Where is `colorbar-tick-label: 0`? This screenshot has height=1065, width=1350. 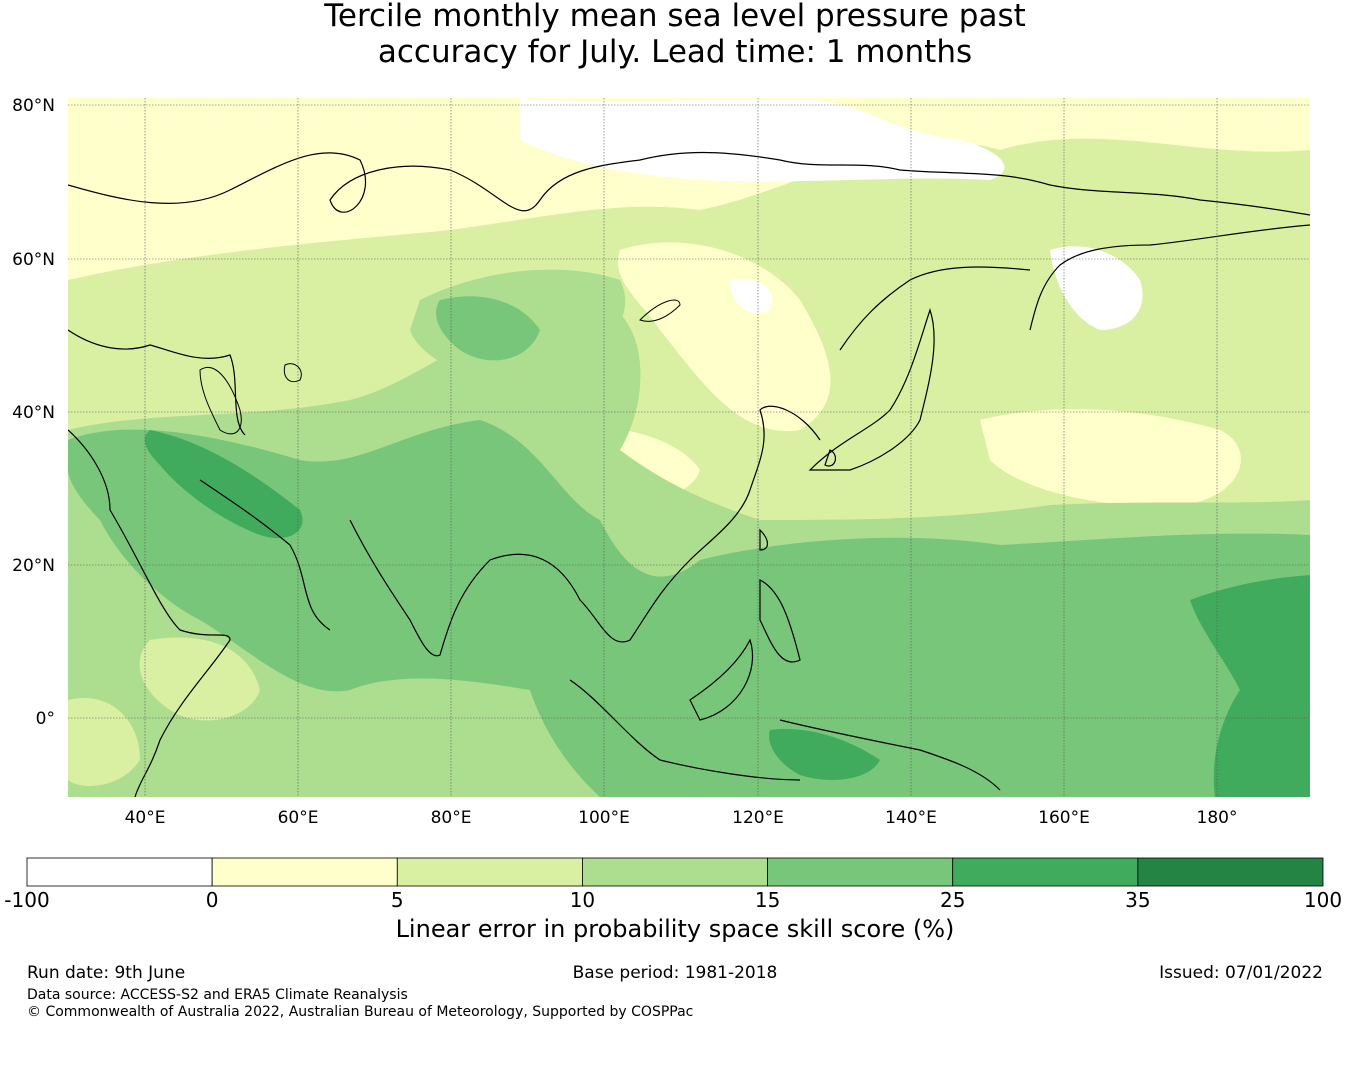 colorbar-tick-label: 0 is located at coordinates (212, 900).